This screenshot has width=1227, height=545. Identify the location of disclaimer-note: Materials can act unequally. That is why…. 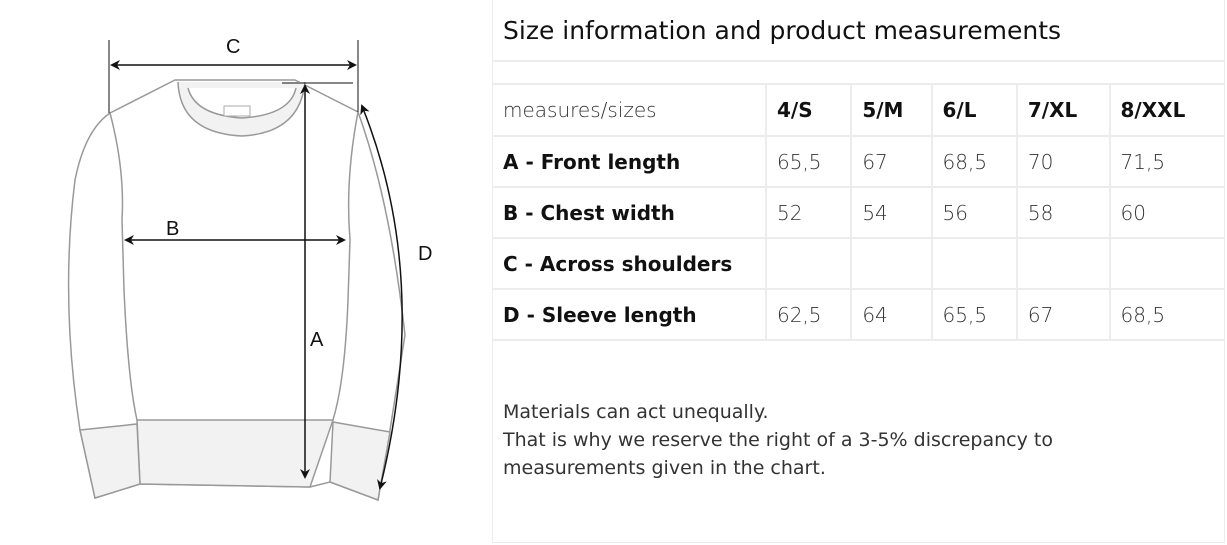
(823, 440).